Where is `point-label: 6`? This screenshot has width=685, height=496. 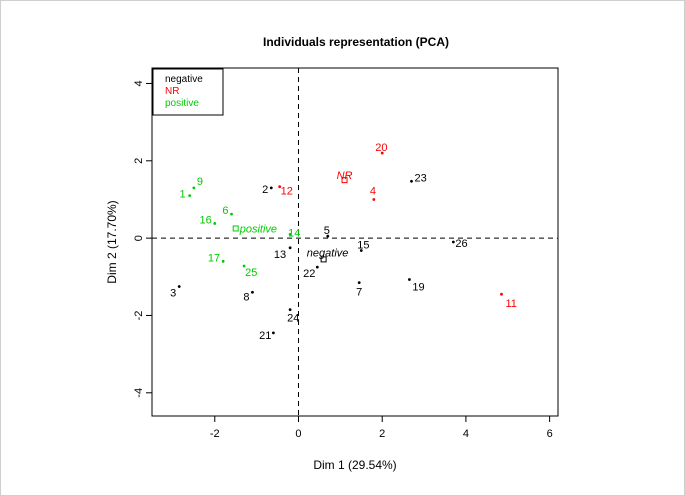
point-label: 6 is located at coordinates (225, 211).